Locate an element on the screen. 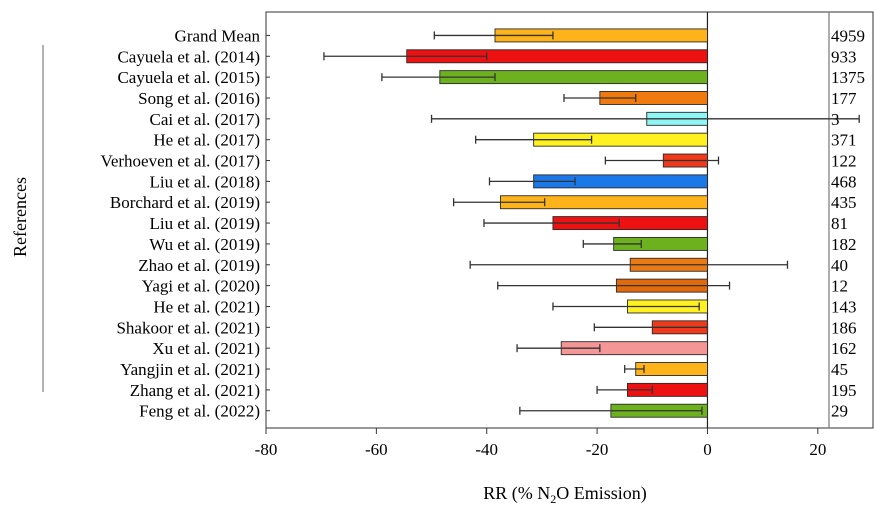 The height and width of the screenshot is (505, 874). category-label: Liu et al. (2019) is located at coordinates (205, 223).